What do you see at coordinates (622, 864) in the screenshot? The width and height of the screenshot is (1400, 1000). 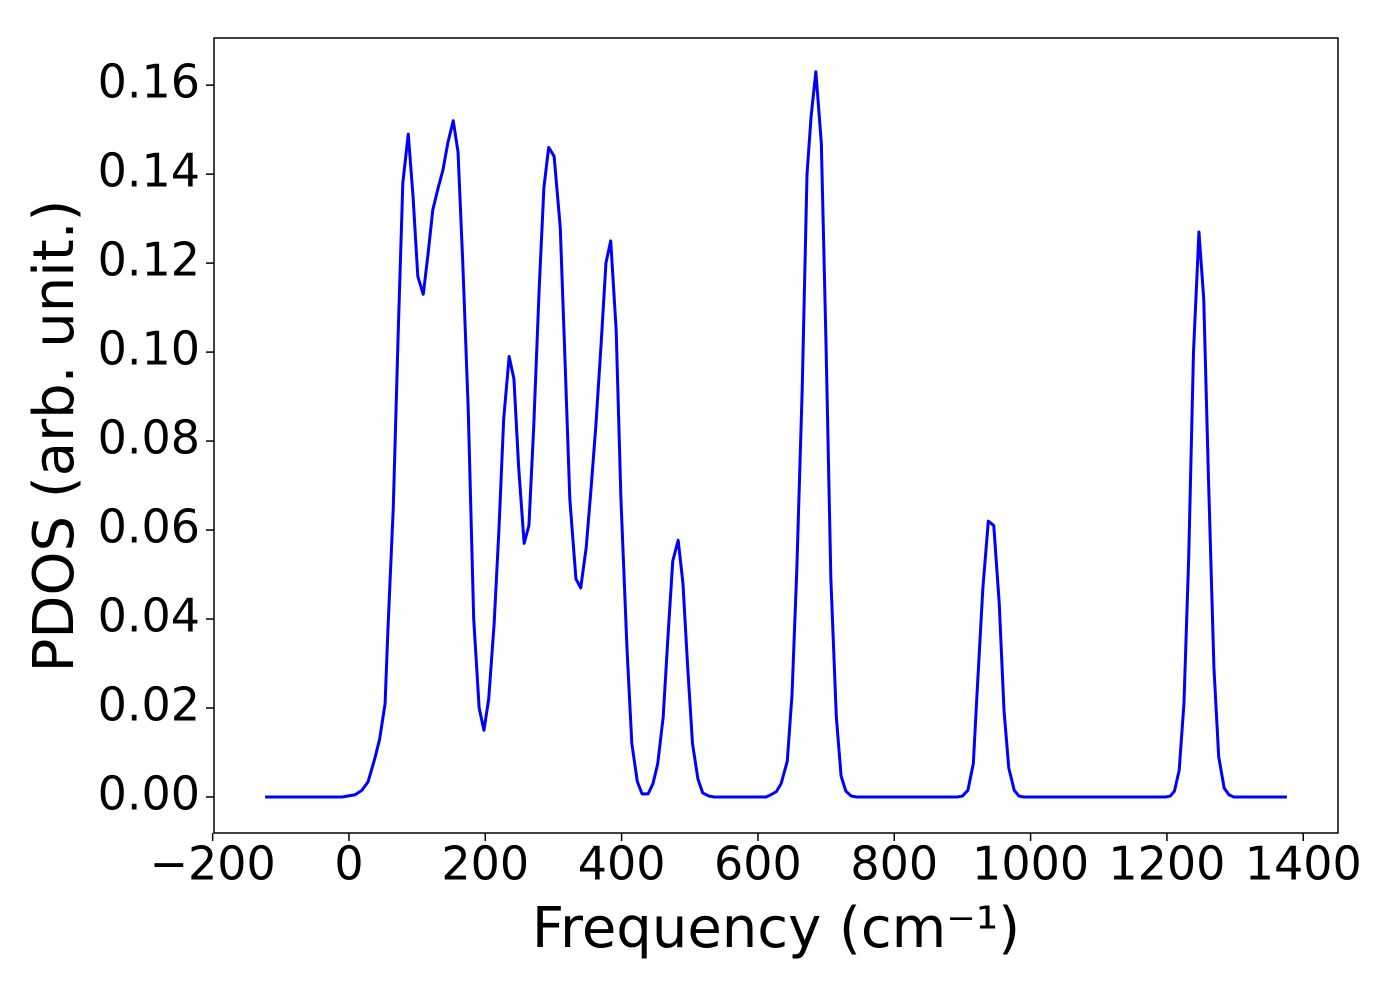 I see `x-tick-label: 400` at bounding box center [622, 864].